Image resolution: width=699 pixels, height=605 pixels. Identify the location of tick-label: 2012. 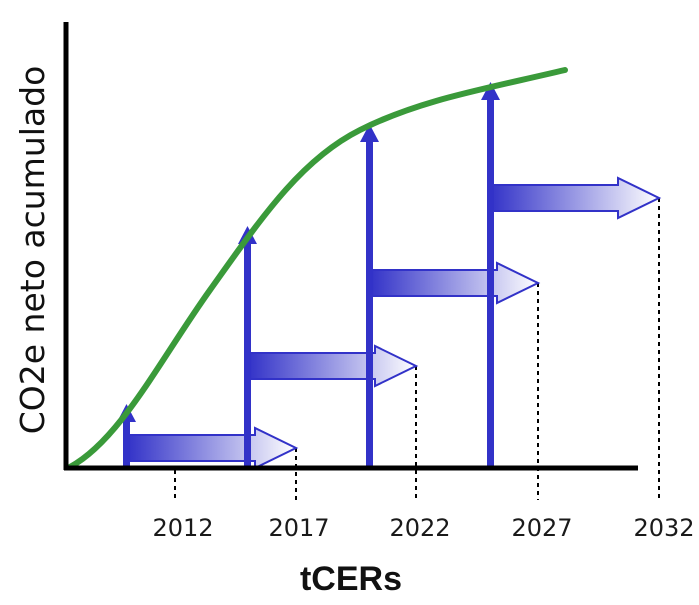
(182, 528).